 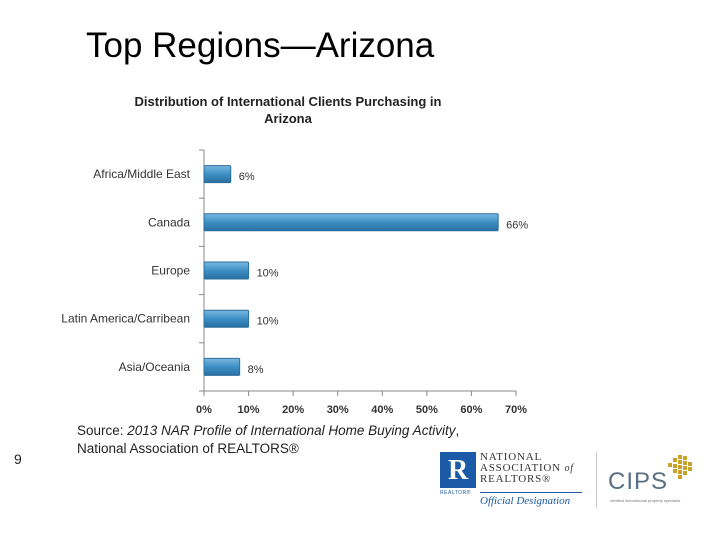 What do you see at coordinates (516, 410) in the screenshot?
I see `x-tick-label-7: 70%` at bounding box center [516, 410].